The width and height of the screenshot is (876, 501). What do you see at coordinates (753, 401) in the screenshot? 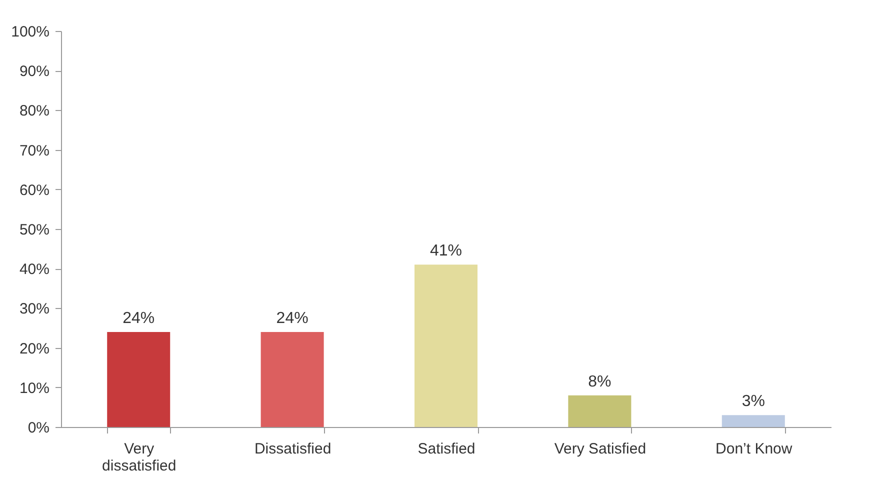
I see `data-label: 3%` at bounding box center [753, 401].